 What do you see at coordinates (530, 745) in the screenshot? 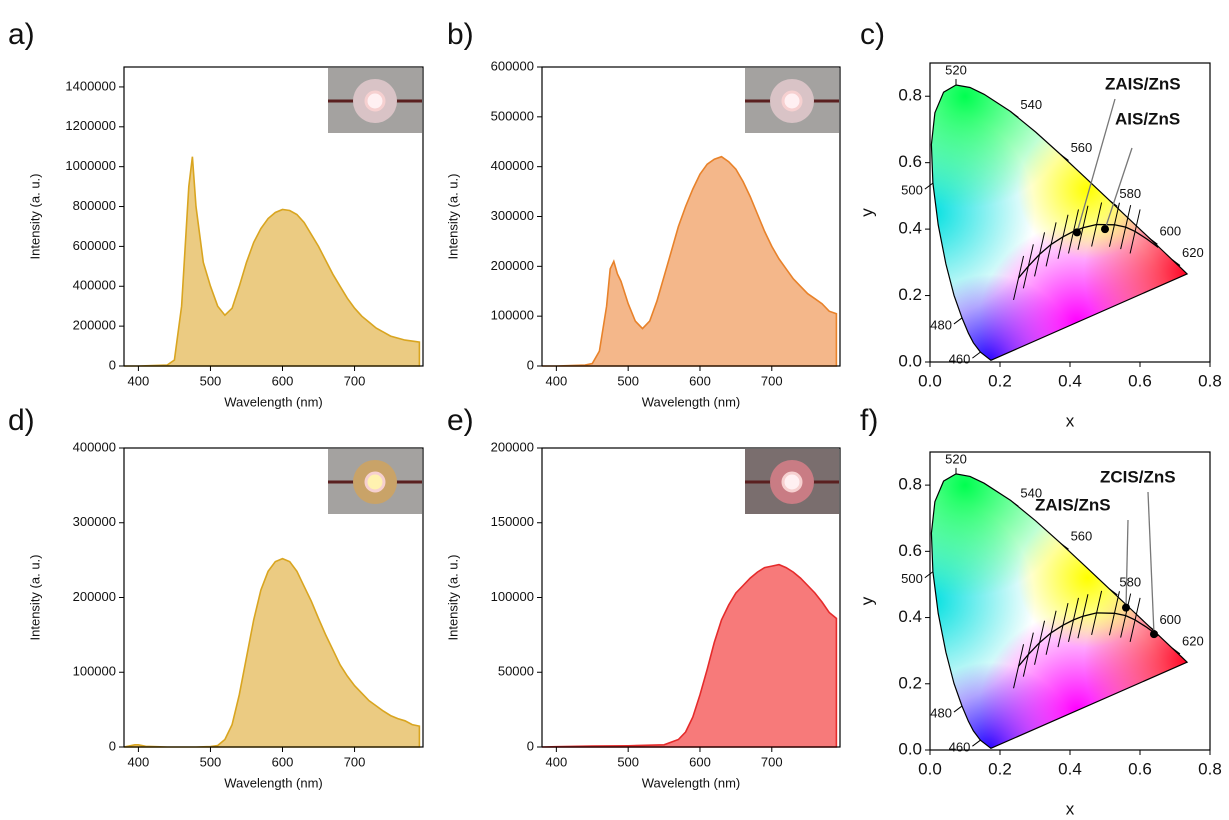
I see `y-tick-label: 0` at bounding box center [530, 745].